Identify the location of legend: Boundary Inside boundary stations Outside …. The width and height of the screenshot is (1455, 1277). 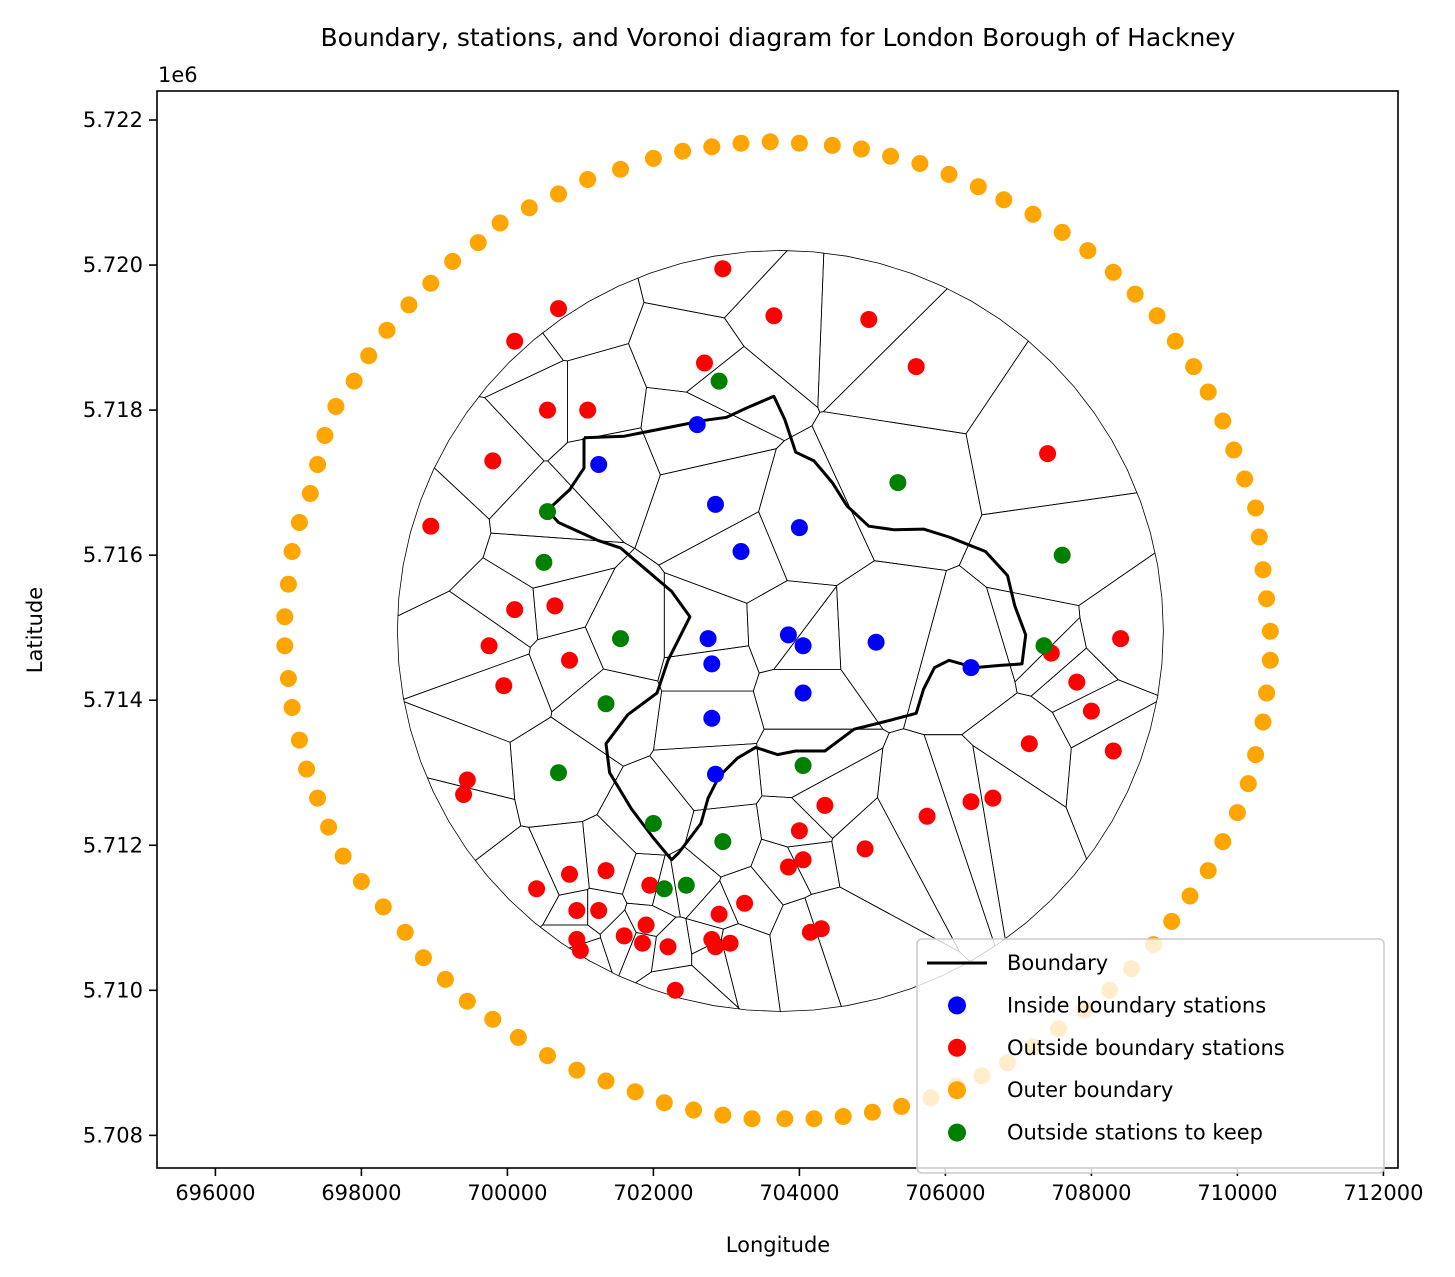
(1150, 1056).